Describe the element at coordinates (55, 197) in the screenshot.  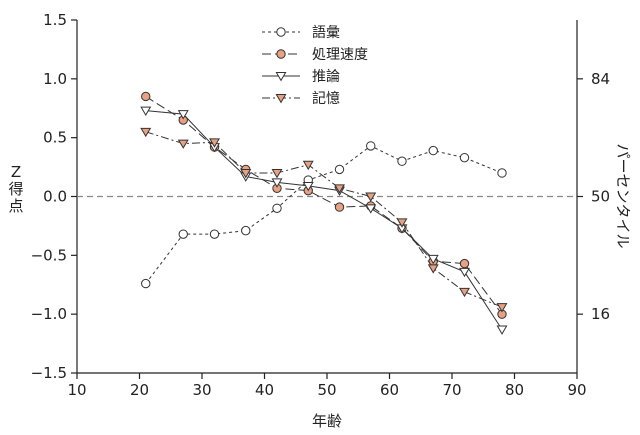
I see `y-tick-label: 0.0` at that location.